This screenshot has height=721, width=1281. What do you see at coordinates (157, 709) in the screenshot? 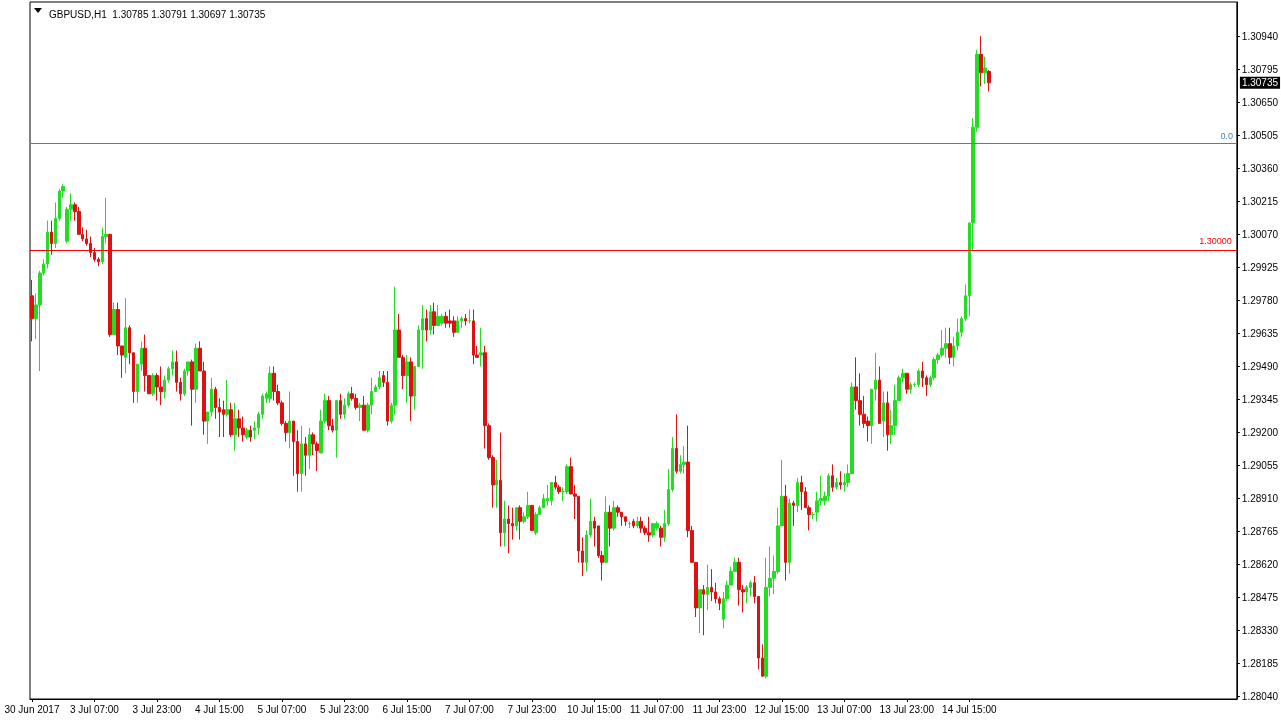
I see `x-tick-label: 3 Jul 23:00` at bounding box center [157, 709].